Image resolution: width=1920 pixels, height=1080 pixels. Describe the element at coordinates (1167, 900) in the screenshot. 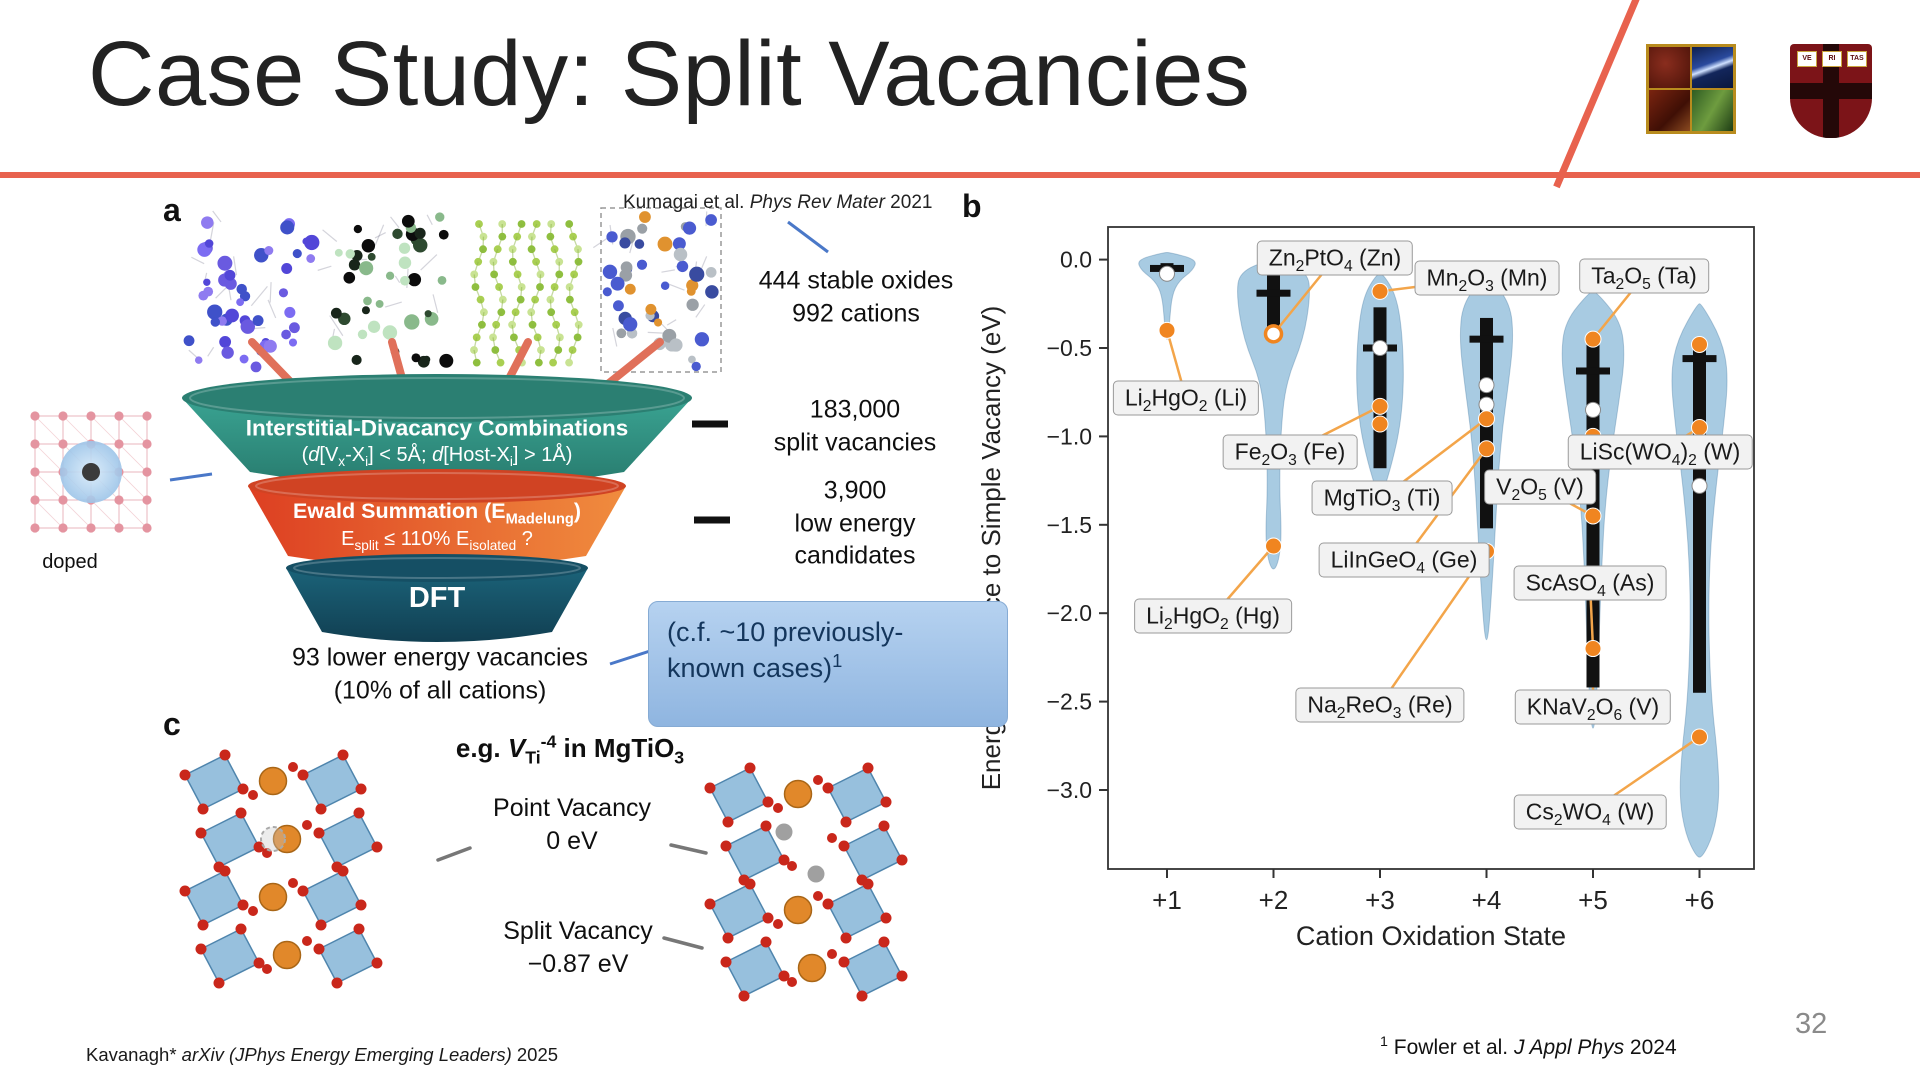

I see `svg-text: +1` at that location.